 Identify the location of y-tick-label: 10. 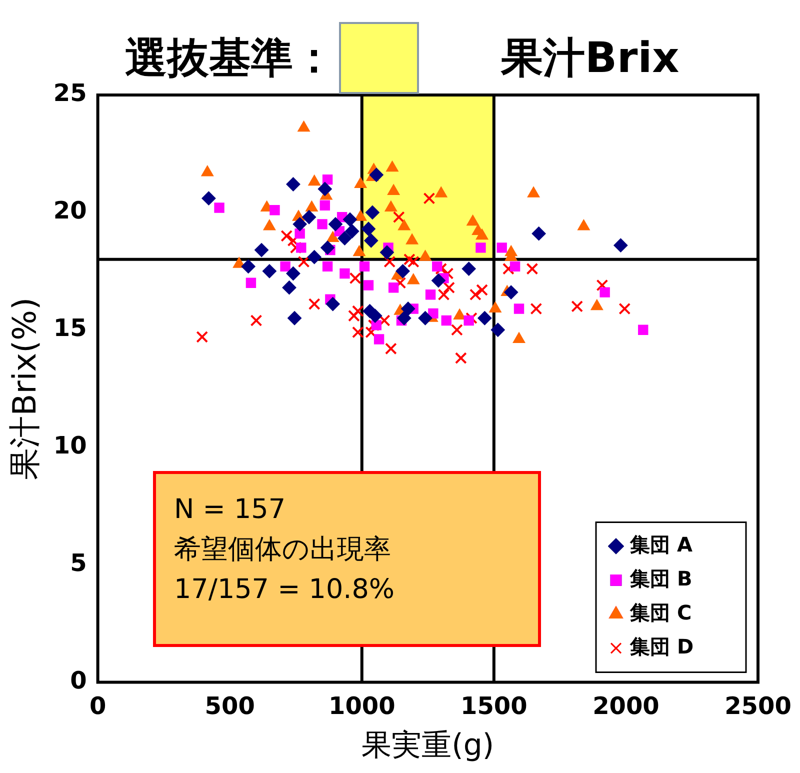
(70, 446).